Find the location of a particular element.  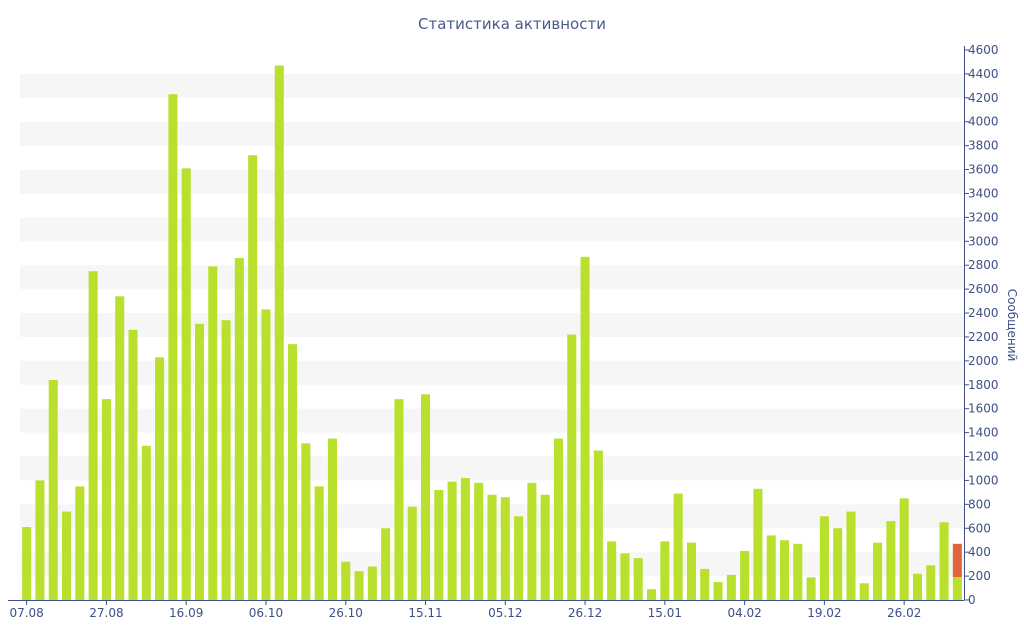

y-tick-label: 600 is located at coordinates (979, 528).